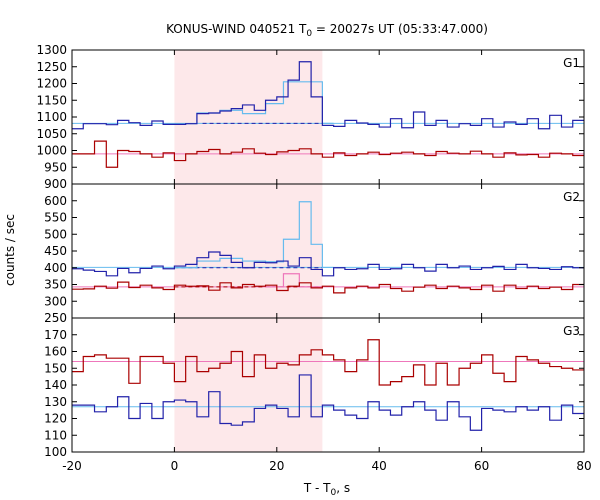 This screenshot has width=600, height=500. What do you see at coordinates (51, 134) in the screenshot?
I see `g1-ytick-label: 1050` at bounding box center [51, 134].